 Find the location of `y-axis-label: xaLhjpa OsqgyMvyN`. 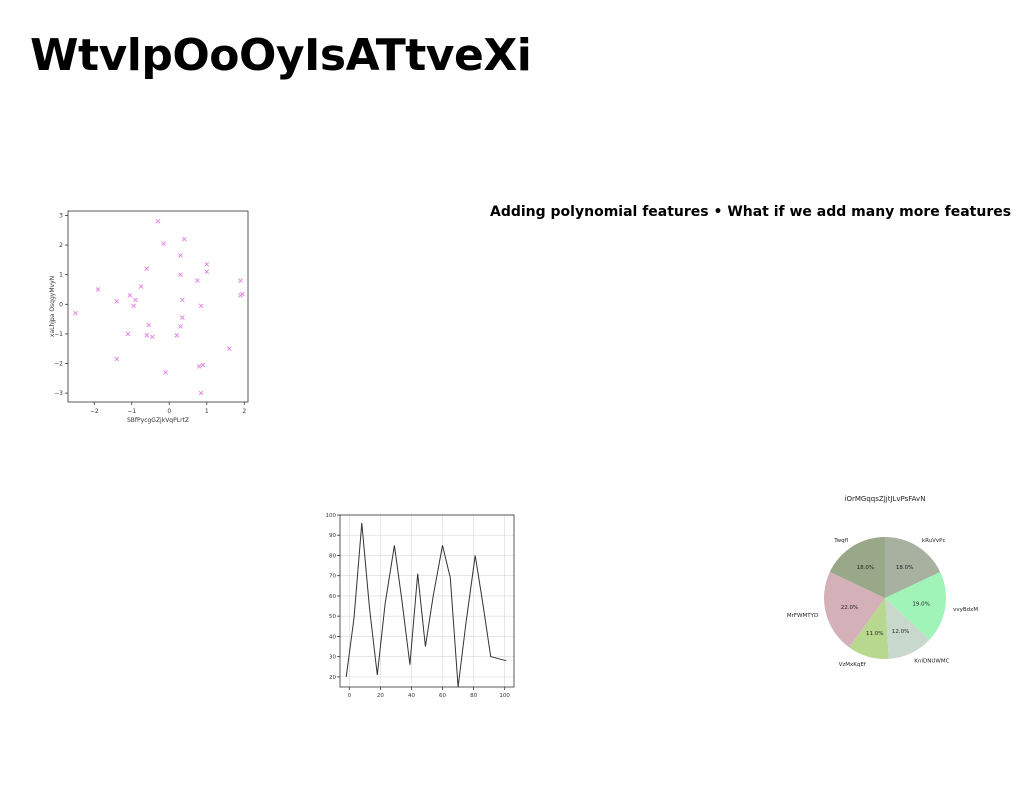

y-axis-label: xaLhjpa OsqgyMvyN is located at coordinates (52, 306).